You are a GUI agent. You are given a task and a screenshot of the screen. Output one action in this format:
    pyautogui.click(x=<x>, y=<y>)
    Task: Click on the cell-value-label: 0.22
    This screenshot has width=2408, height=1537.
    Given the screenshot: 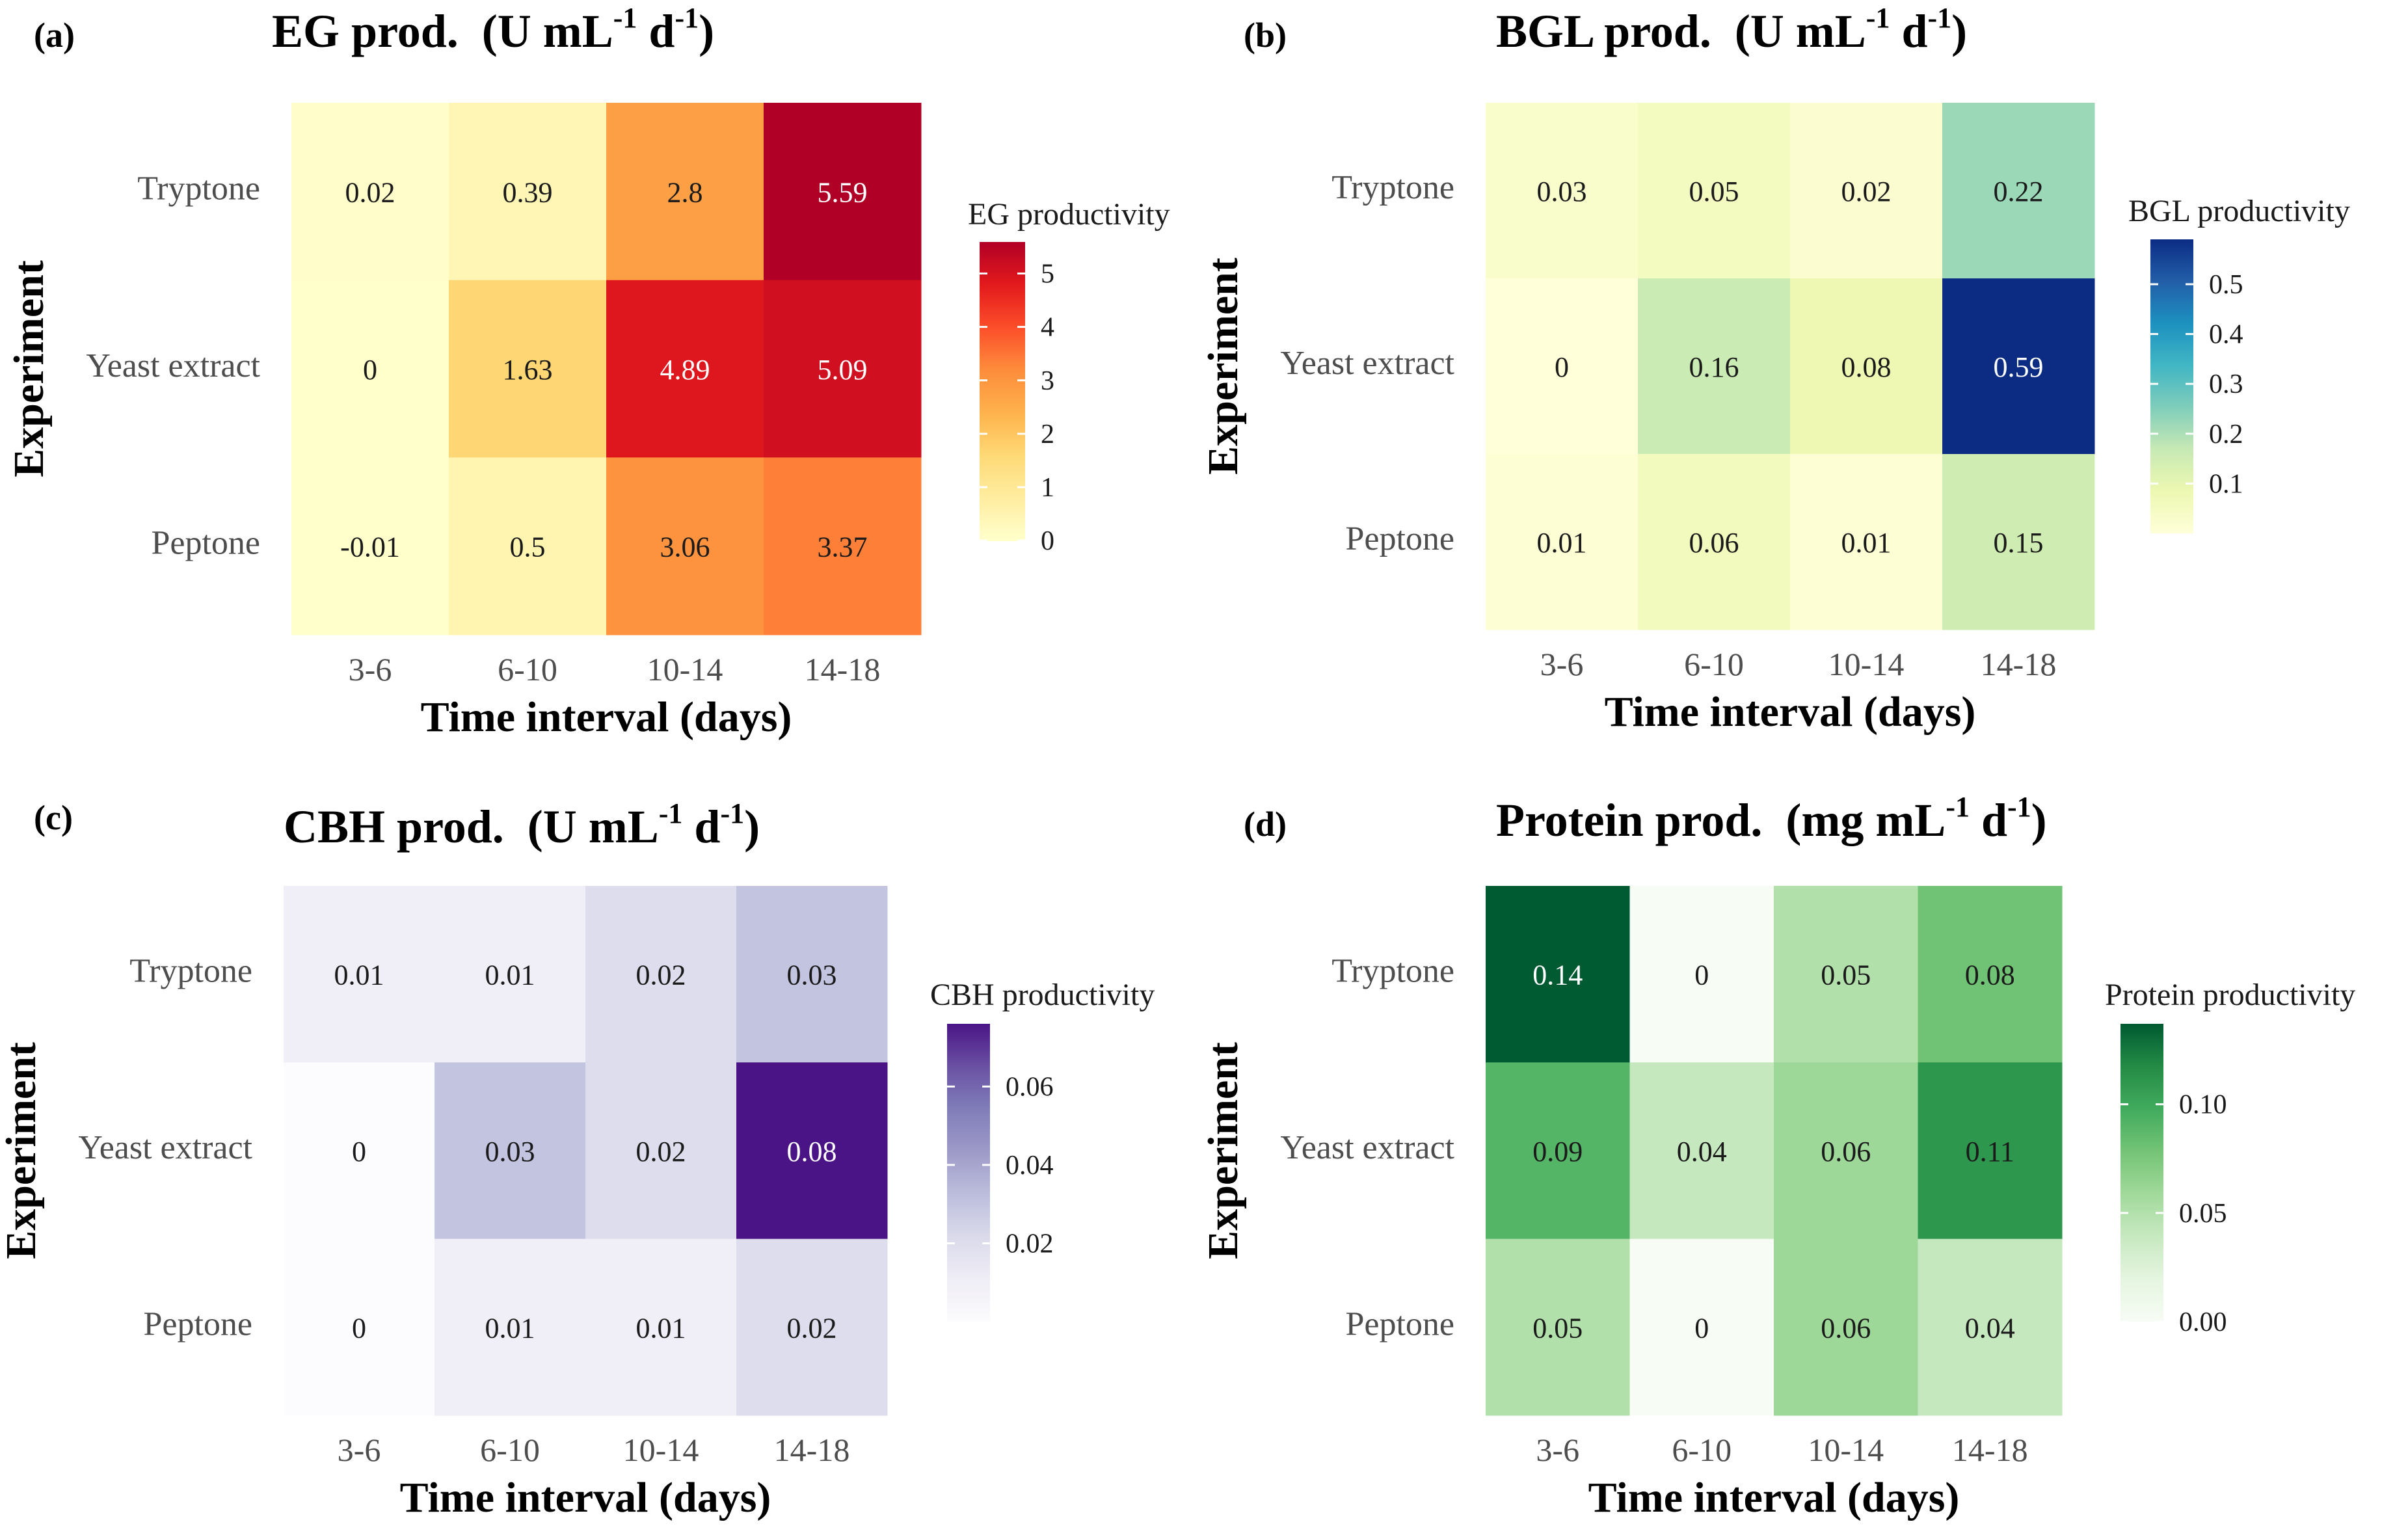 What is the action you would take?
    pyautogui.click(x=2019, y=192)
    